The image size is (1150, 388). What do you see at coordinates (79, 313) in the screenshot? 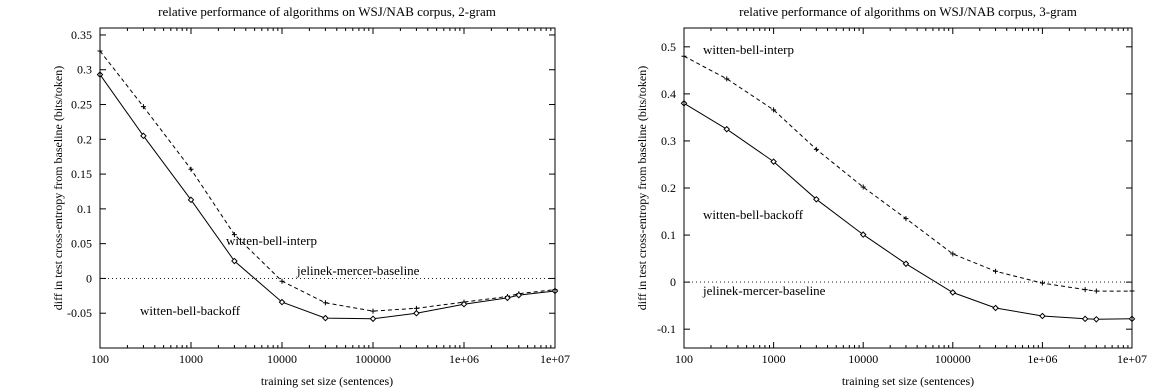
I see `y-tick-label: -0.05` at bounding box center [79, 313].